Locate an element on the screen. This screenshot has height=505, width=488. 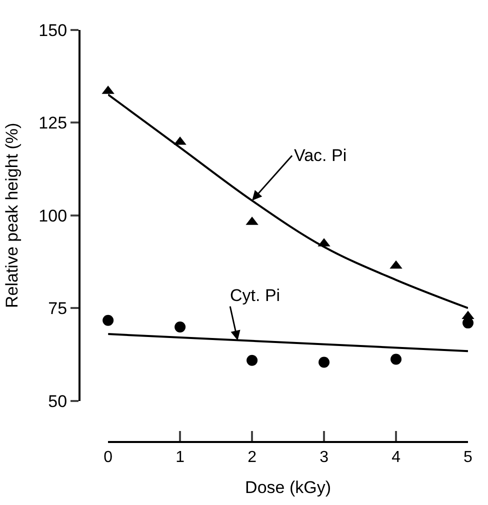
x-tick-label: 0 is located at coordinates (108, 457).